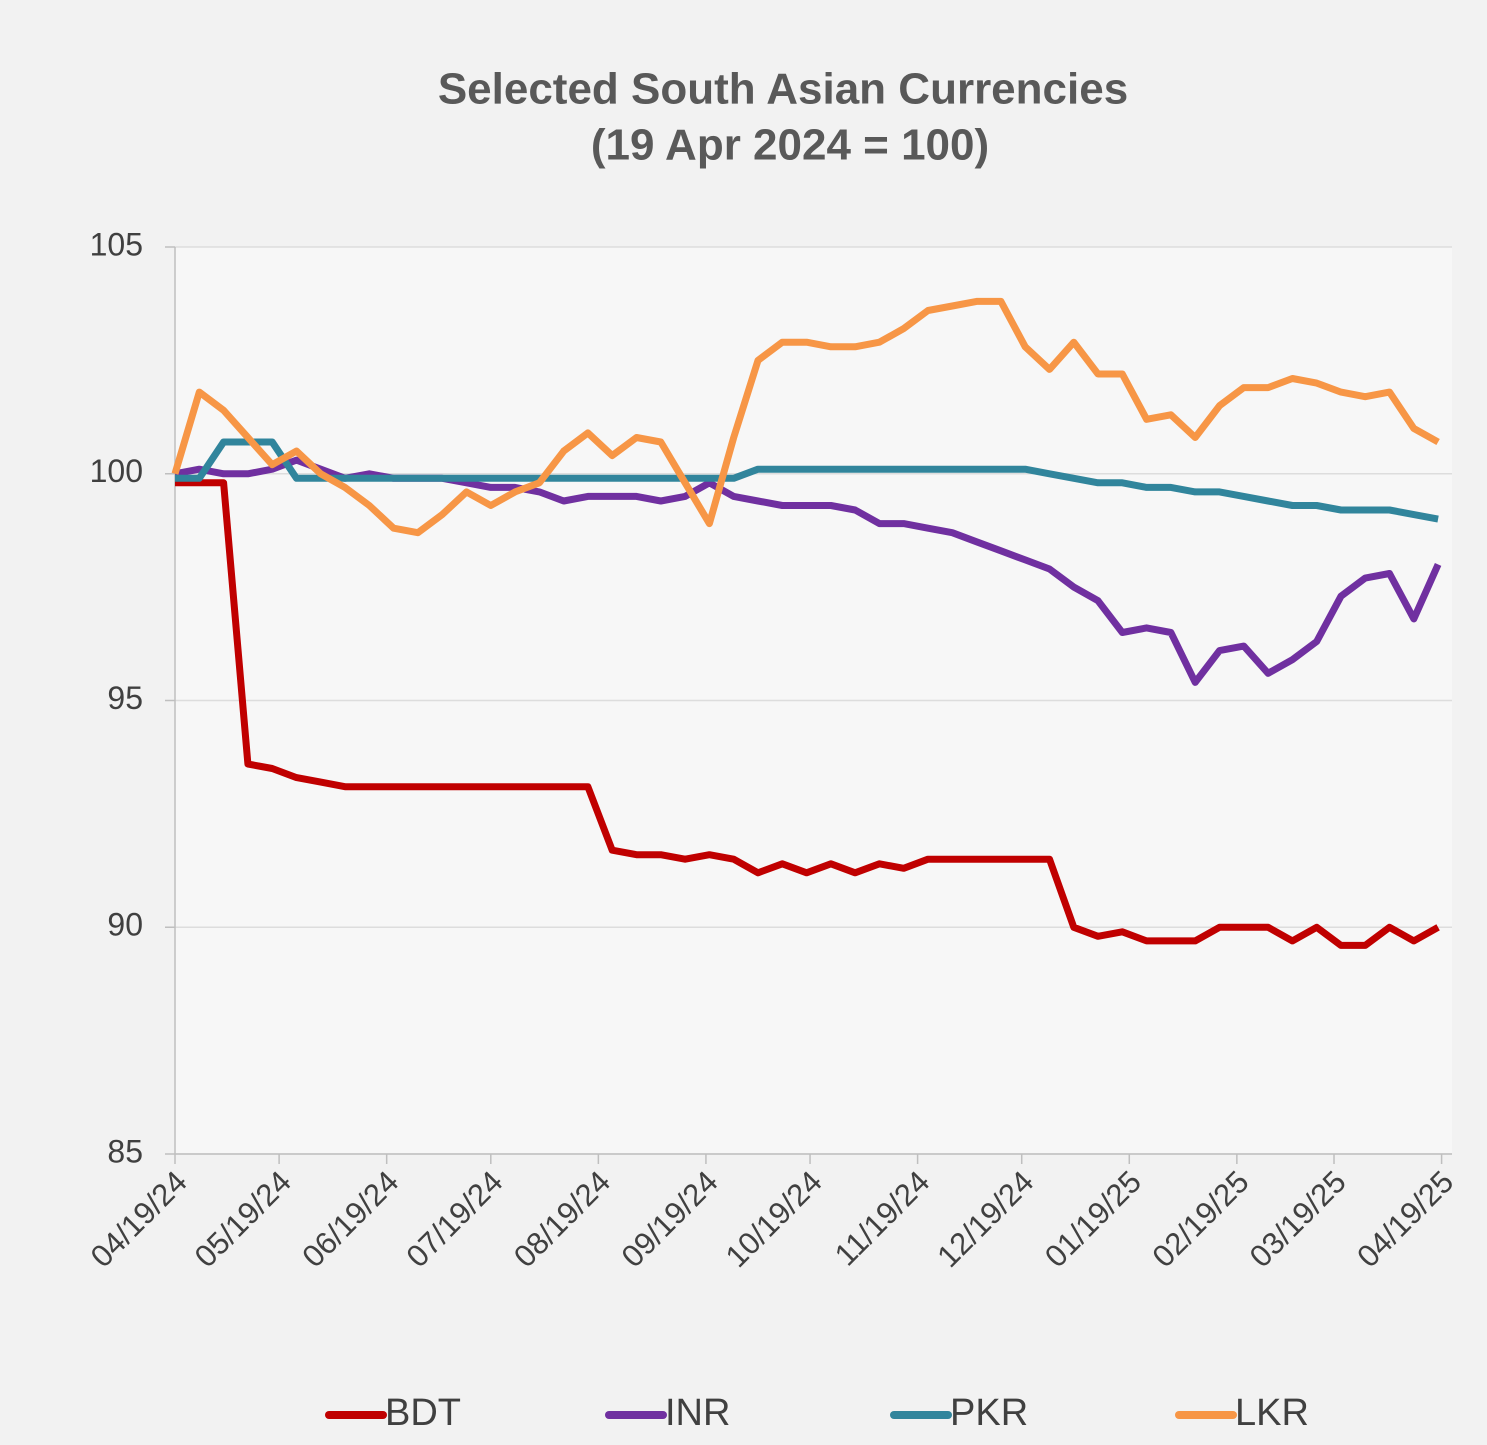 The height and width of the screenshot is (1445, 1487). What do you see at coordinates (989, 1413) in the screenshot?
I see `legend-label: PKR` at bounding box center [989, 1413].